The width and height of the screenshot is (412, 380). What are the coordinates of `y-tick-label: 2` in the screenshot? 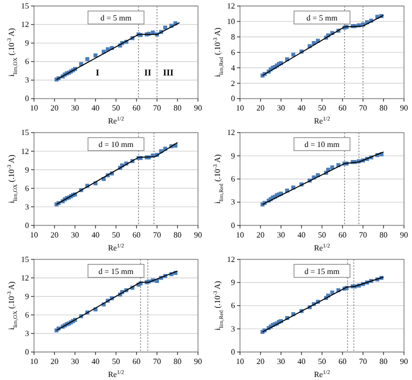 It's located at (233, 83).